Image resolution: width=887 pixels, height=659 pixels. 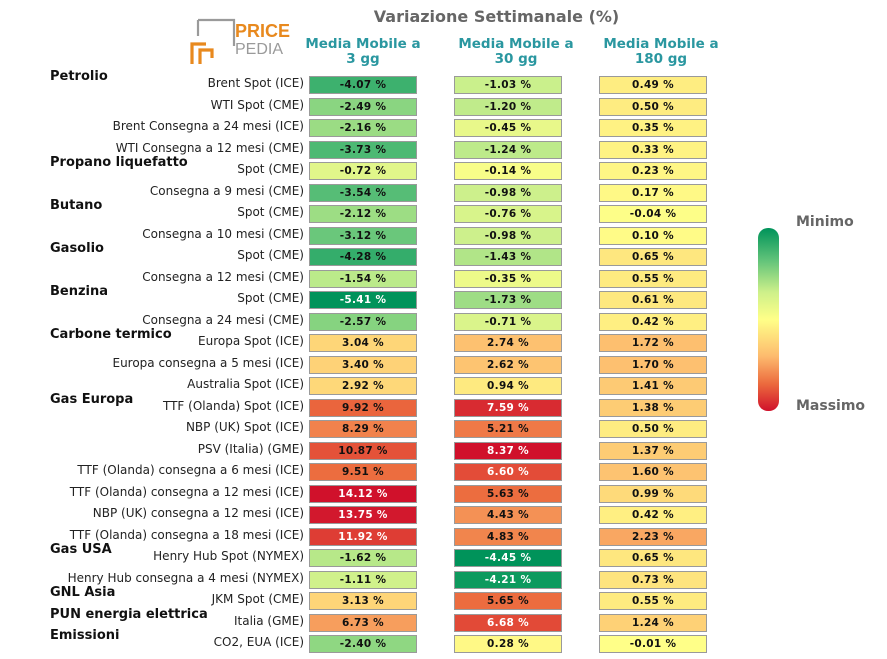 What do you see at coordinates (250, 448) in the screenshot?
I see `row-label: PSV (Italia) (GME)` at bounding box center [250, 448].